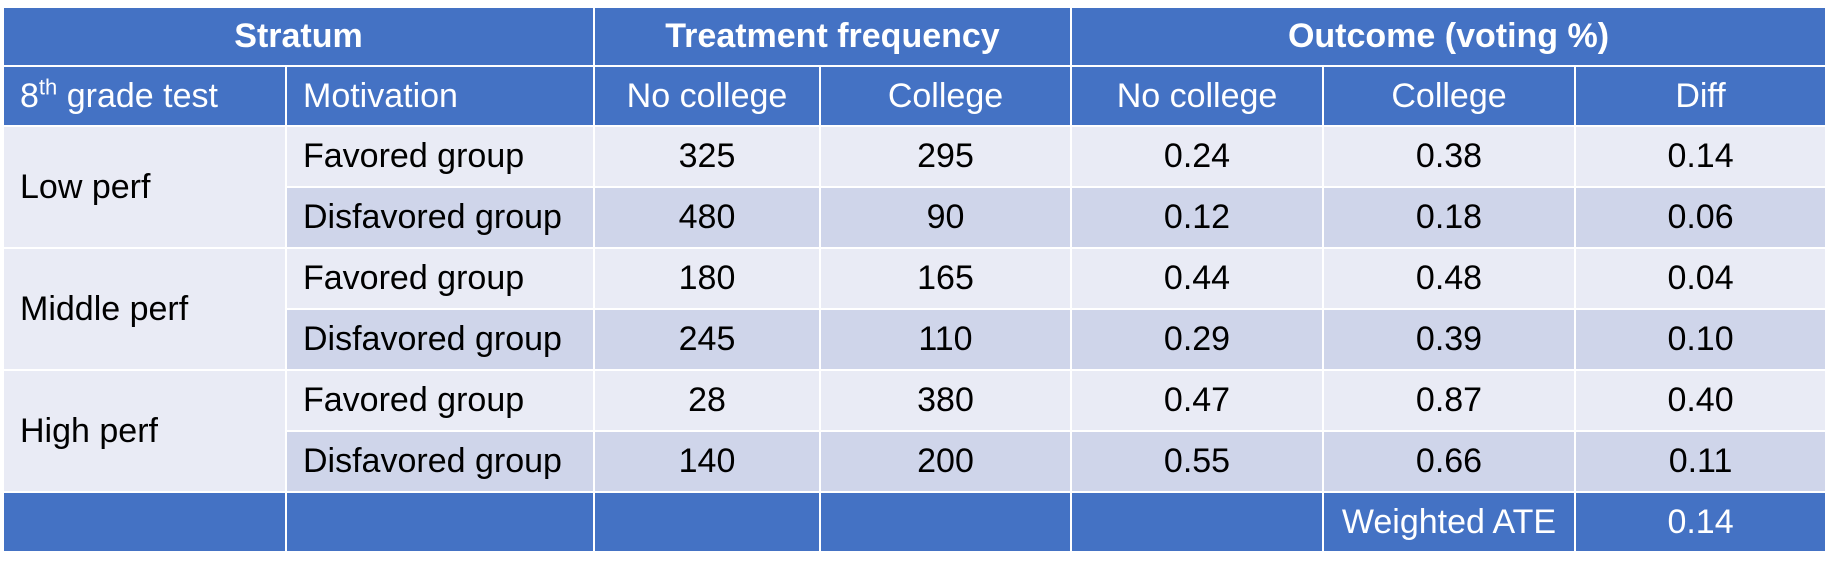  Describe the element at coordinates (945, 156) in the screenshot. I see `treat-college-cell: 295` at that location.